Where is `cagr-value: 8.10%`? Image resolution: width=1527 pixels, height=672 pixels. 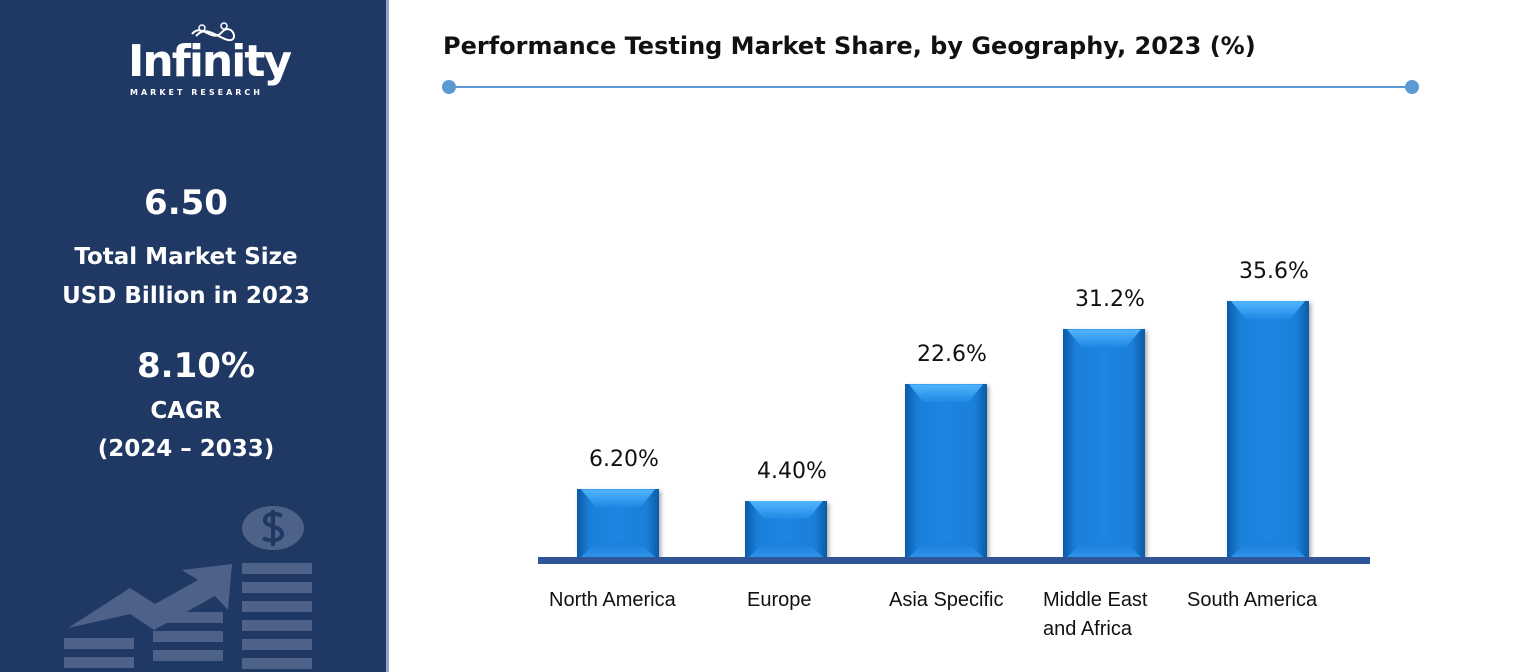 cagr-value: 8.10% is located at coordinates (196, 366).